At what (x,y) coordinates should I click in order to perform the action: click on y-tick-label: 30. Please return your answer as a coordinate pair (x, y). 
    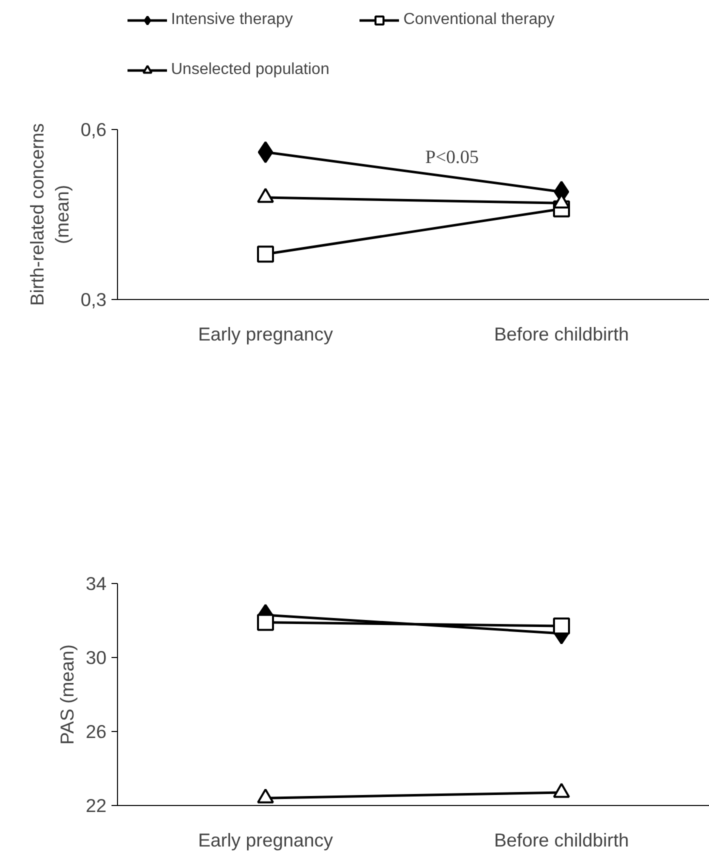
    Looking at the image, I should click on (96, 657).